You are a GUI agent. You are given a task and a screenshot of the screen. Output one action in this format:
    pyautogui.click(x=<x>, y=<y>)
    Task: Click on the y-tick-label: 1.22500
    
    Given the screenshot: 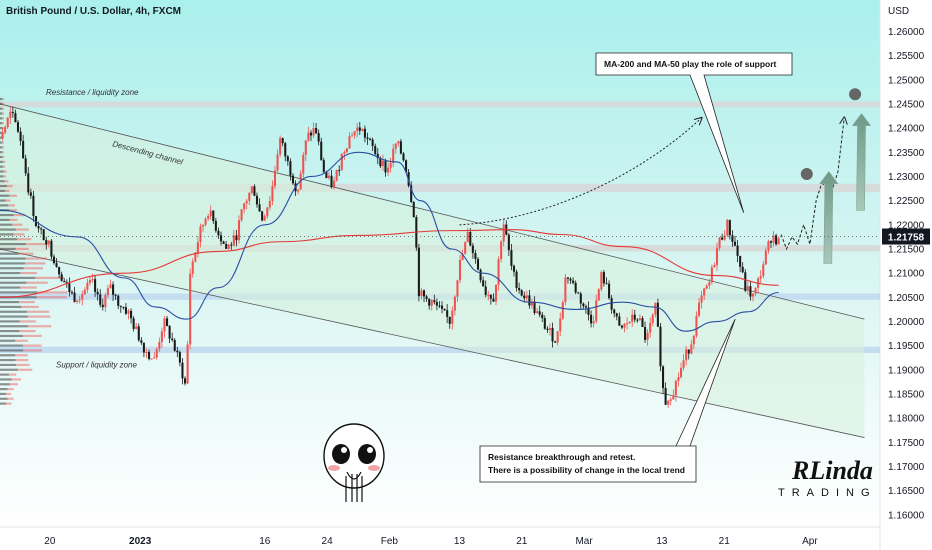 What is the action you would take?
    pyautogui.click(x=906, y=201)
    